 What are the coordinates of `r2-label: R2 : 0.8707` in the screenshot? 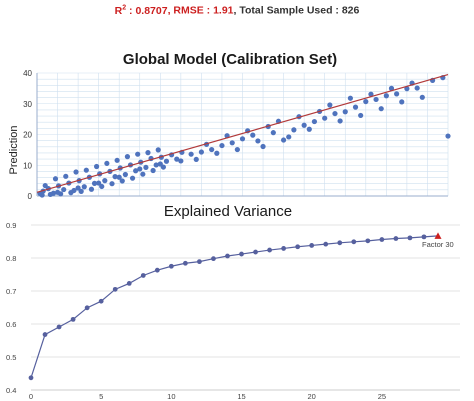 It's located at (141, 10).